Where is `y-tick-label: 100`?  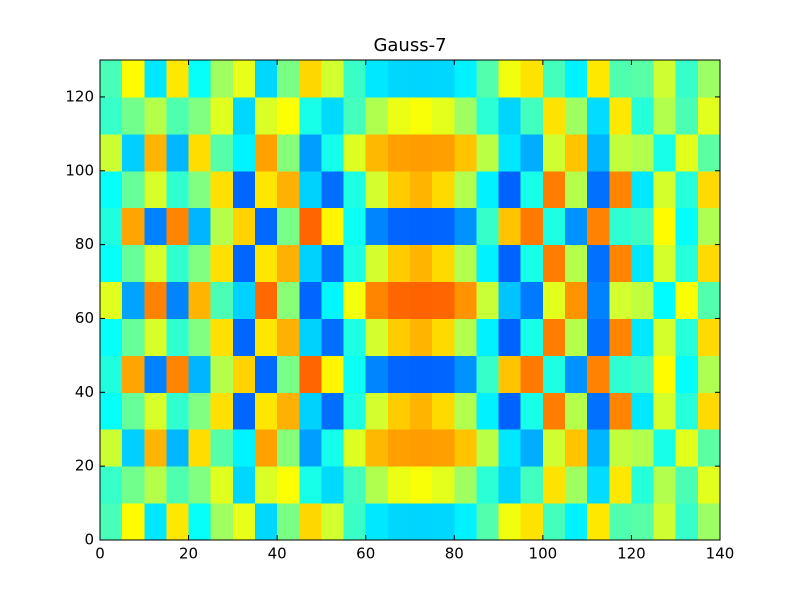
y-tick-label: 100 is located at coordinates (79, 170).